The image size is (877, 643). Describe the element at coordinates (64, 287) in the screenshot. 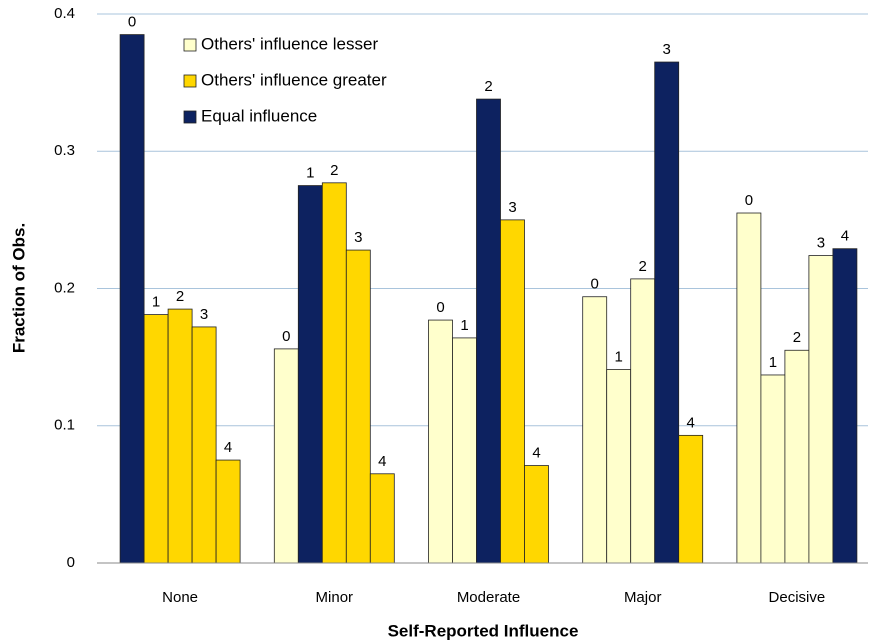

I see `y-tick-label: 0.2` at that location.